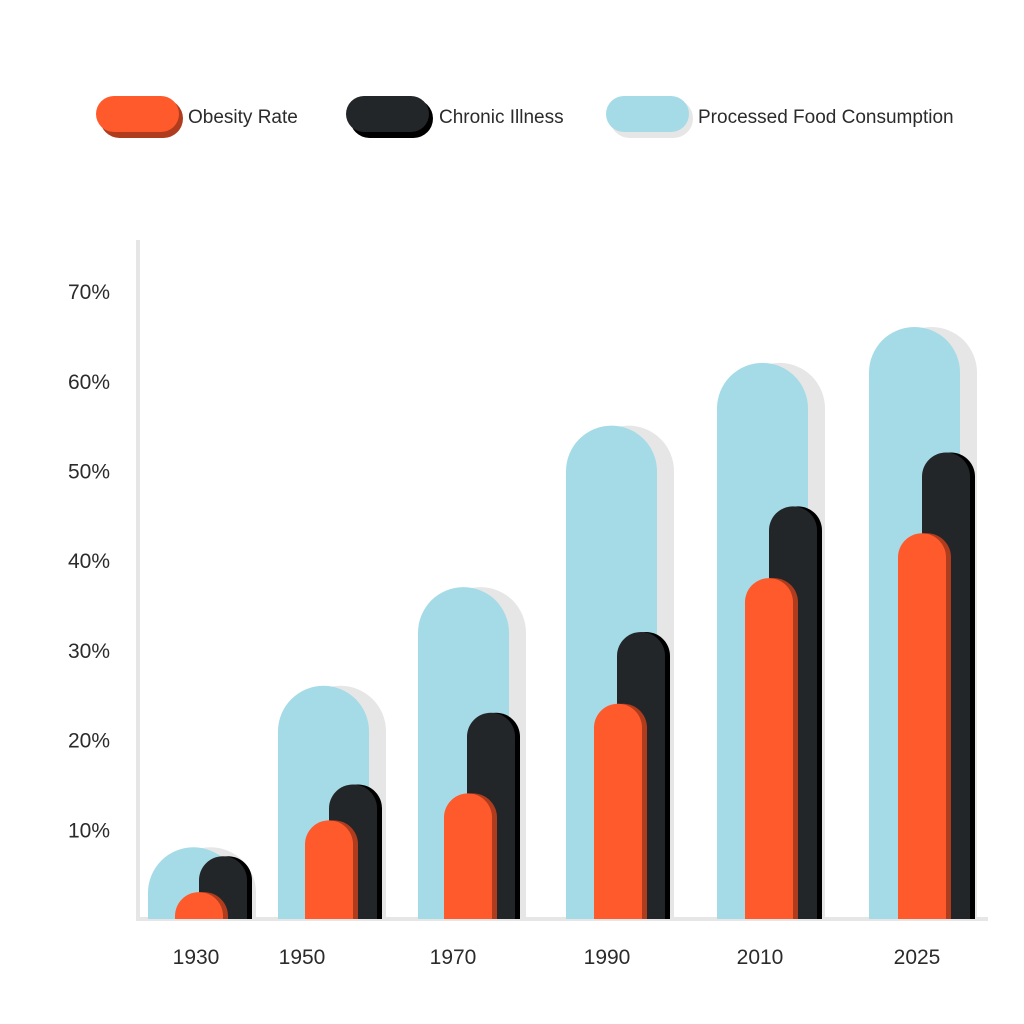 The width and height of the screenshot is (1024, 1024). What do you see at coordinates (387, 114) in the screenshot?
I see `legend-swatch-chronic-face` at bounding box center [387, 114].